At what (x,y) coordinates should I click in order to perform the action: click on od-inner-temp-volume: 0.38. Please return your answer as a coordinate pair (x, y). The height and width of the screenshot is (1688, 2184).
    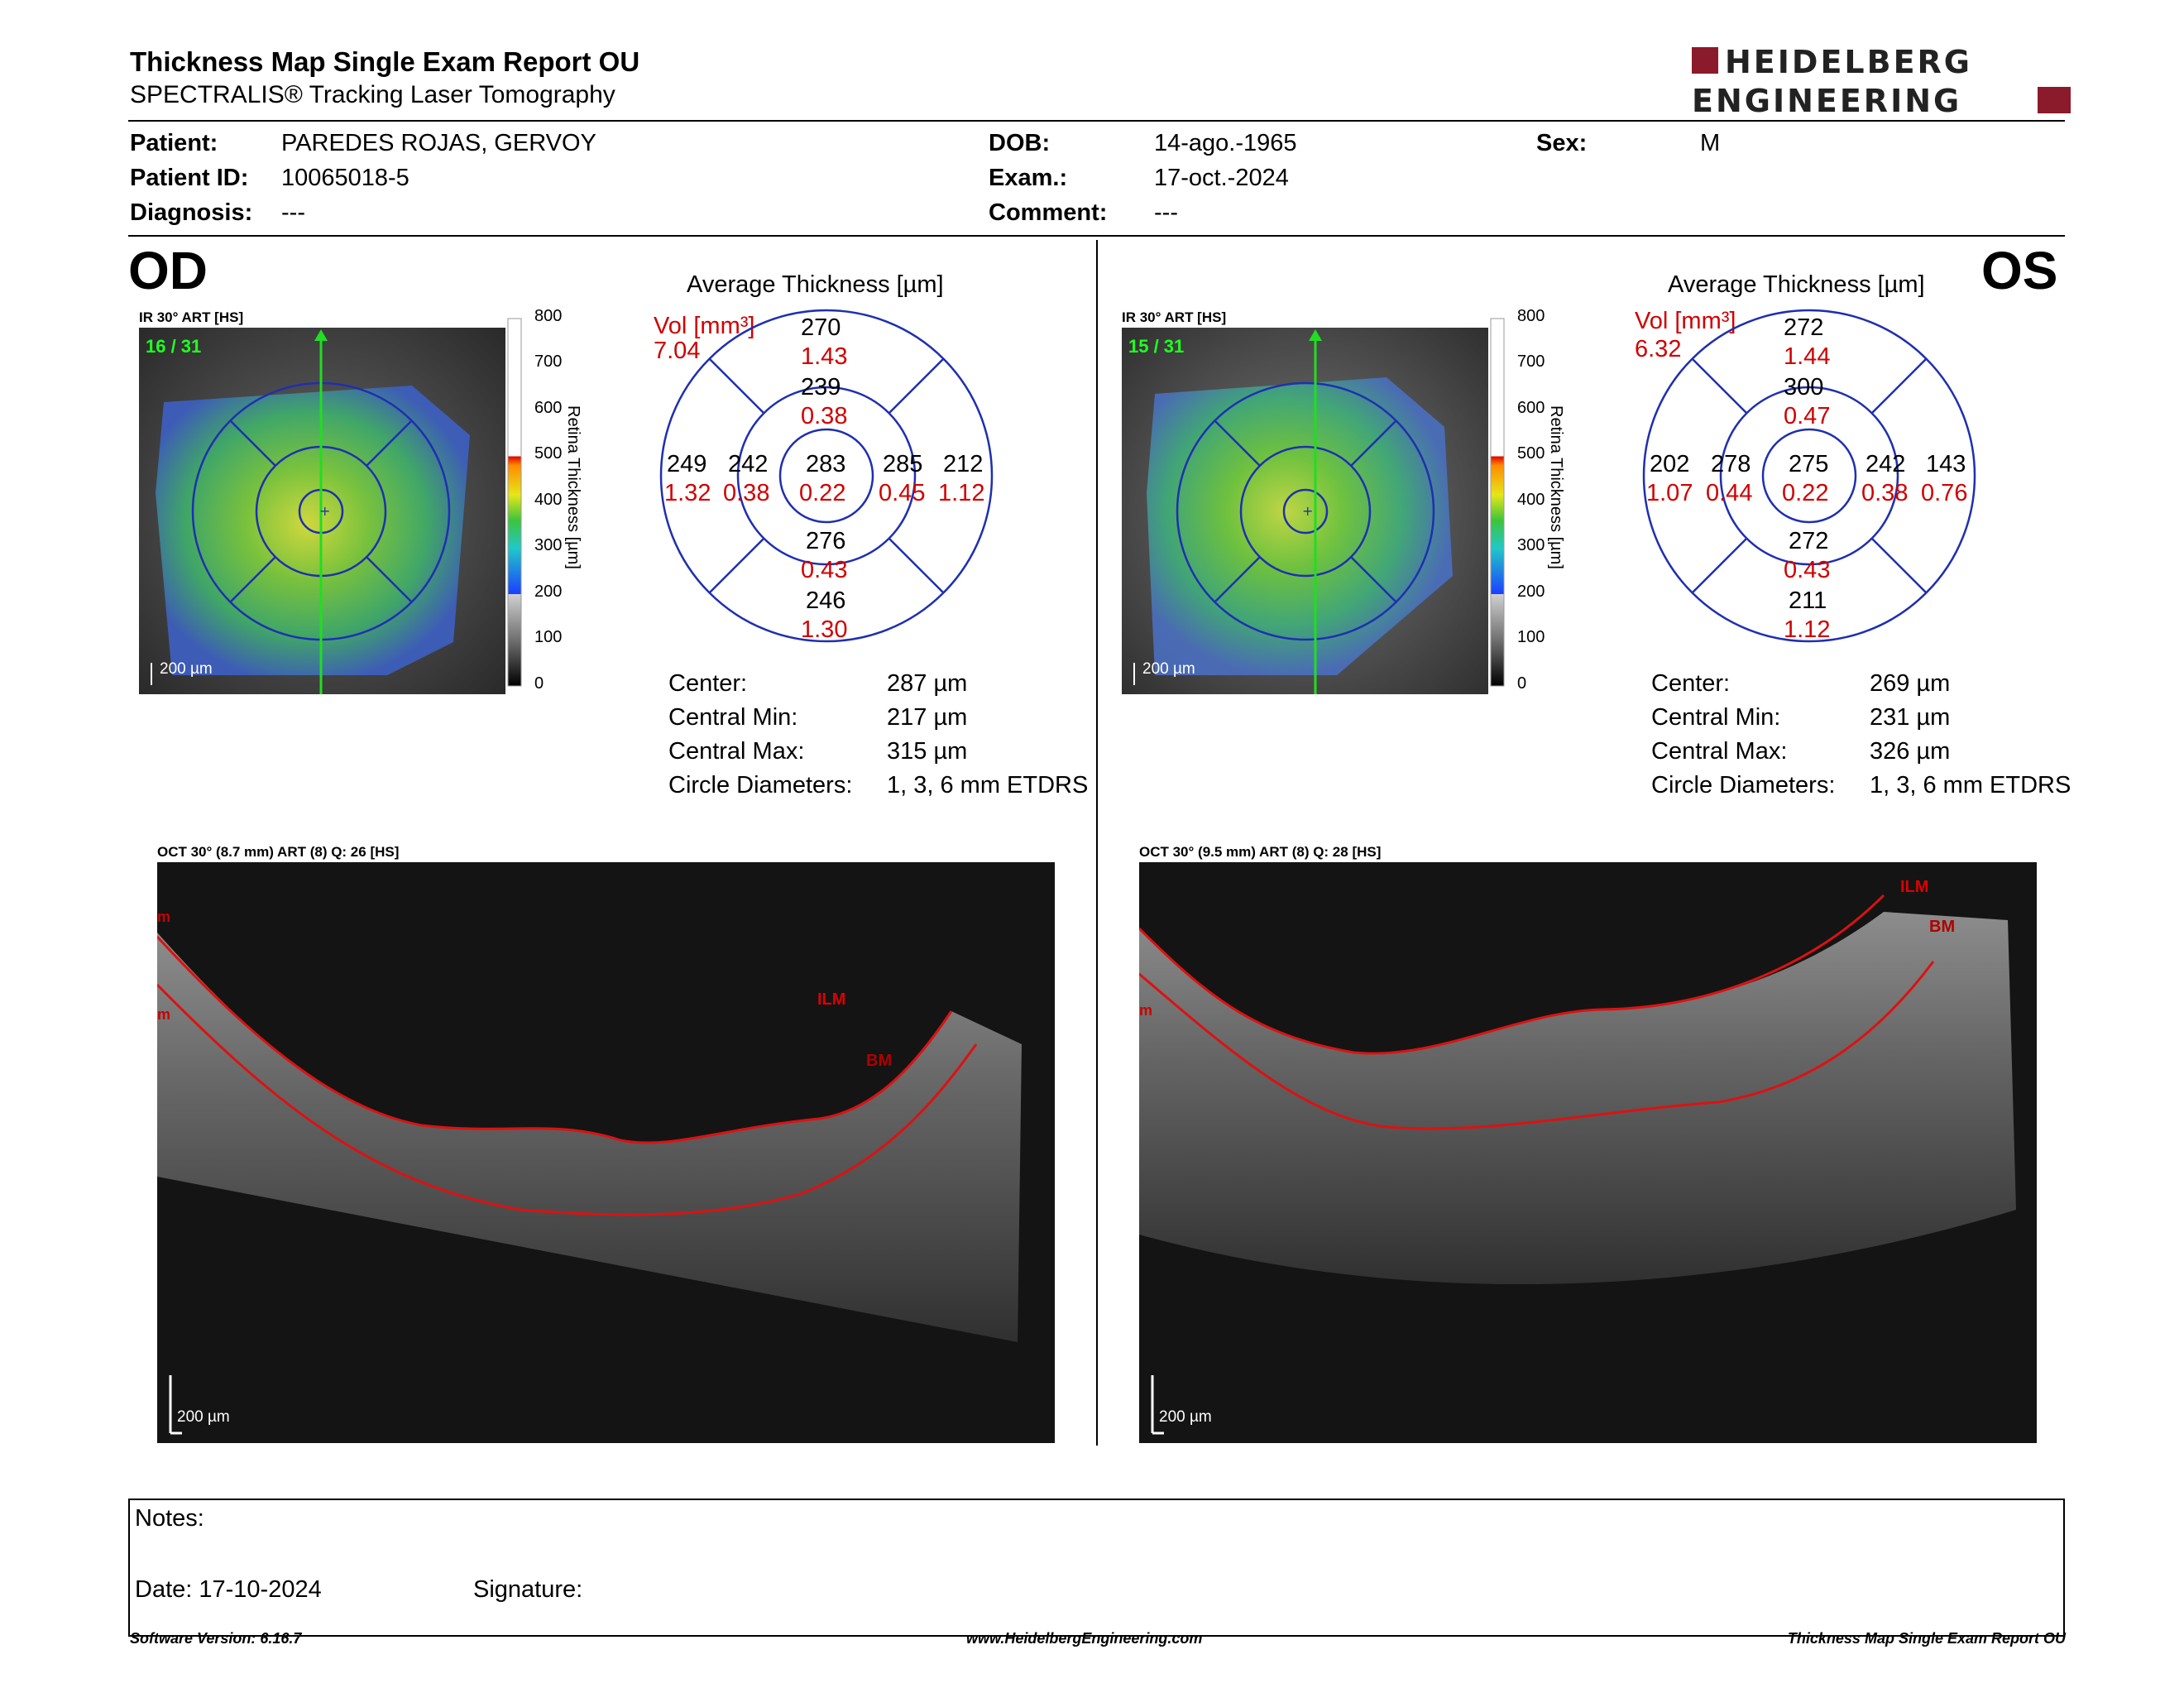
    Looking at the image, I should click on (746, 493).